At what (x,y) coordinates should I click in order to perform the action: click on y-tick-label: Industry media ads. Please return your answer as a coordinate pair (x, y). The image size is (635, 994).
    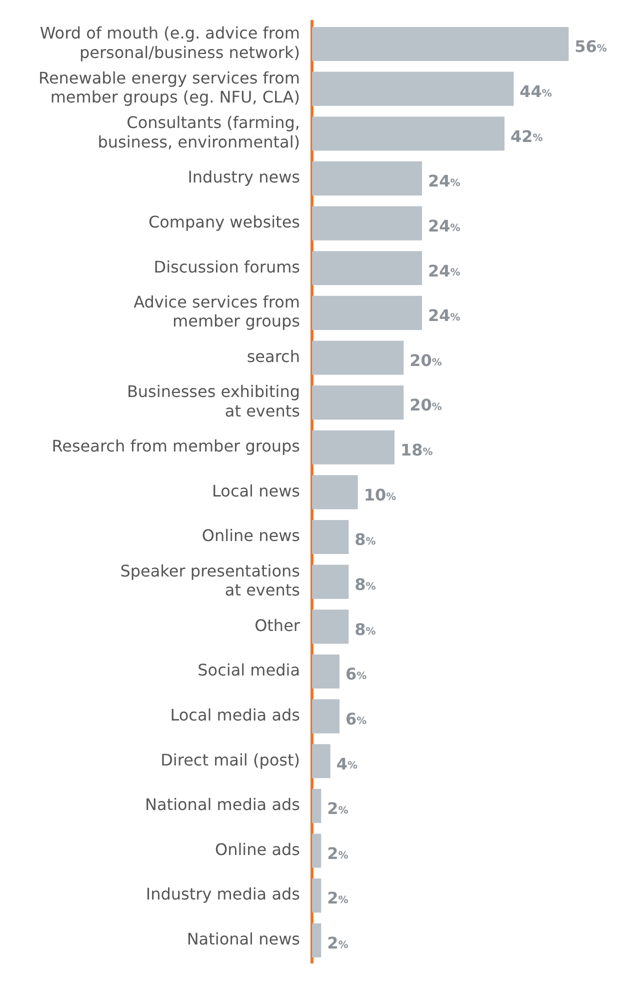
    Looking at the image, I should click on (223, 894).